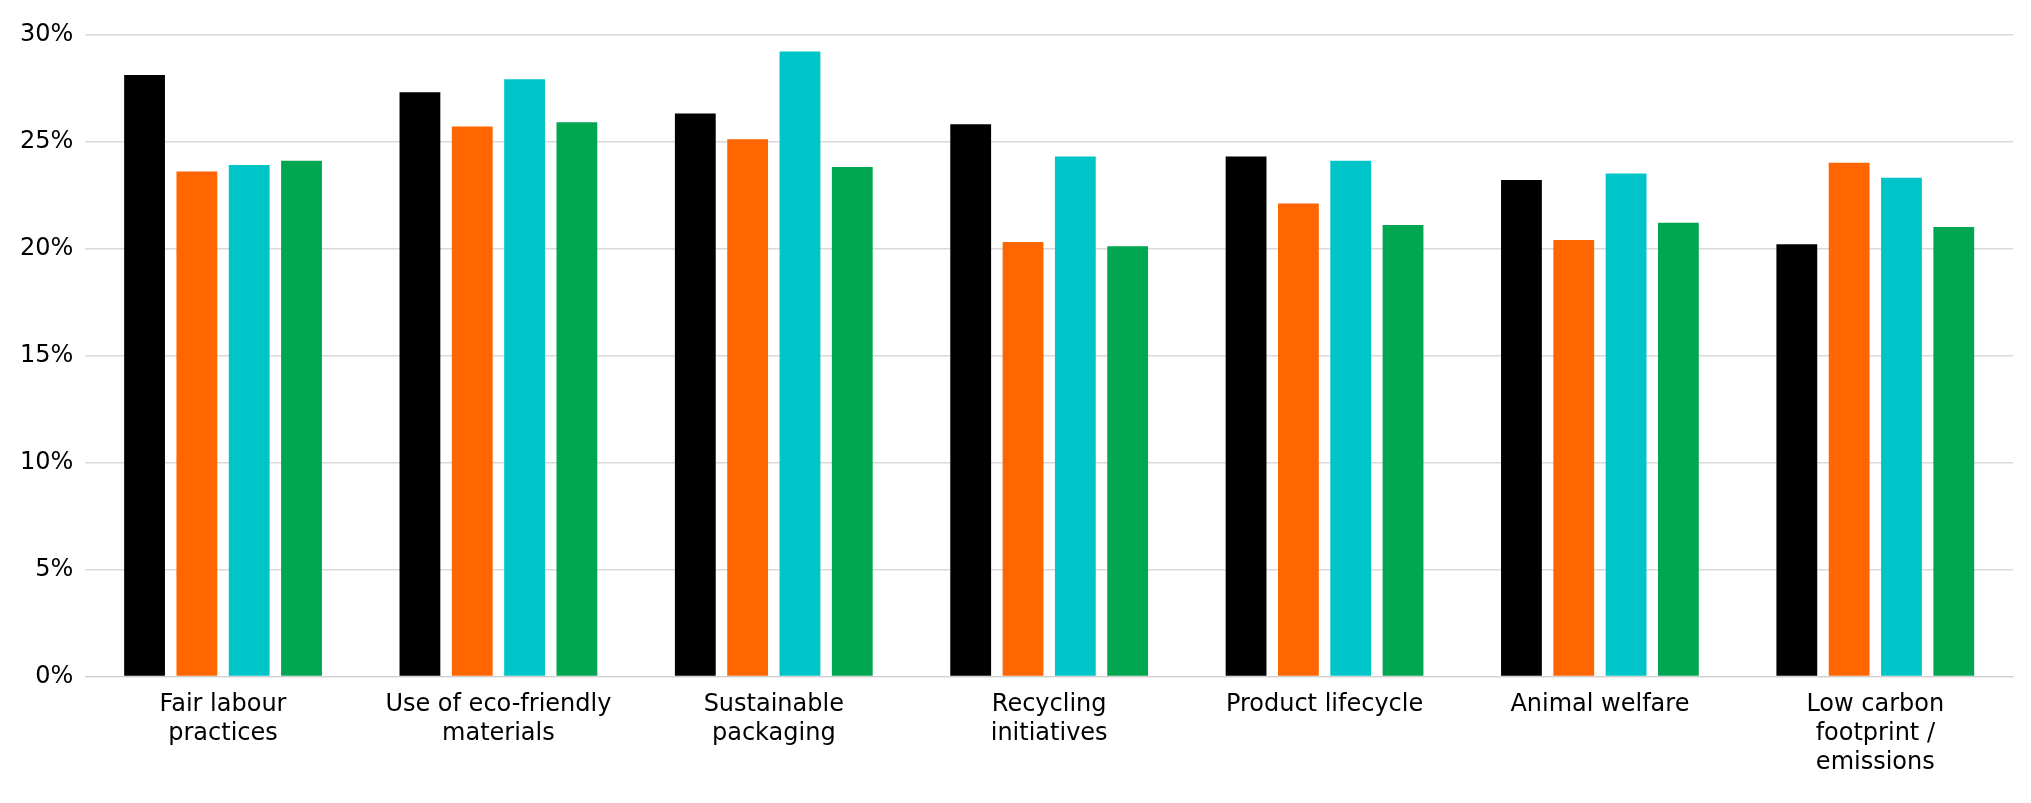  What do you see at coordinates (47, 353) in the screenshot?
I see `y-tick-label: 15%` at bounding box center [47, 353].